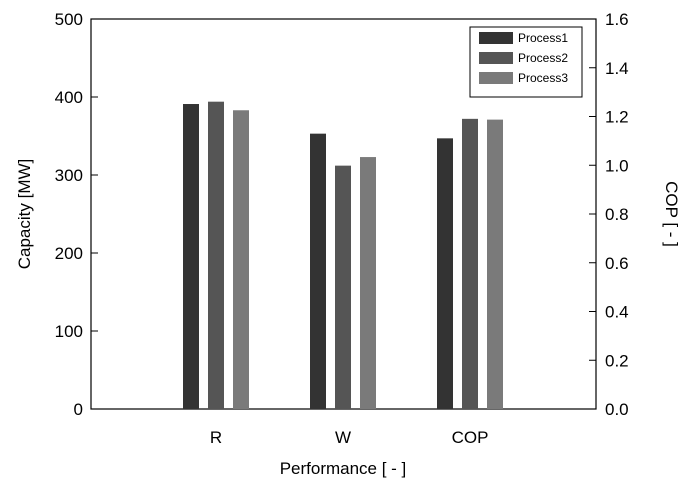 This screenshot has height=484, width=683. What do you see at coordinates (343, 287) in the screenshot?
I see `bar-process2-w` at bounding box center [343, 287].